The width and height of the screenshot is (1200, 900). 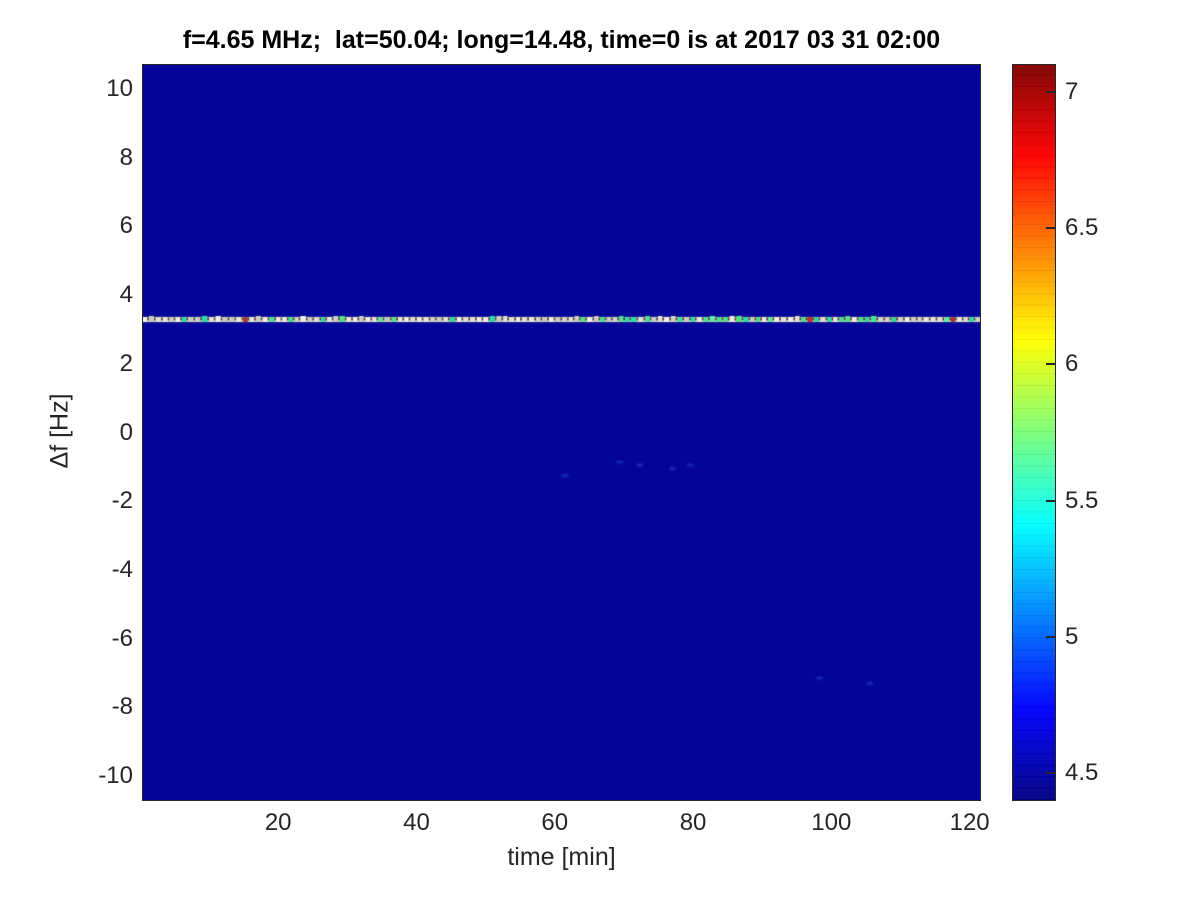 What do you see at coordinates (1072, 92) in the screenshot?
I see `colorbar-tick-label: 7` at bounding box center [1072, 92].